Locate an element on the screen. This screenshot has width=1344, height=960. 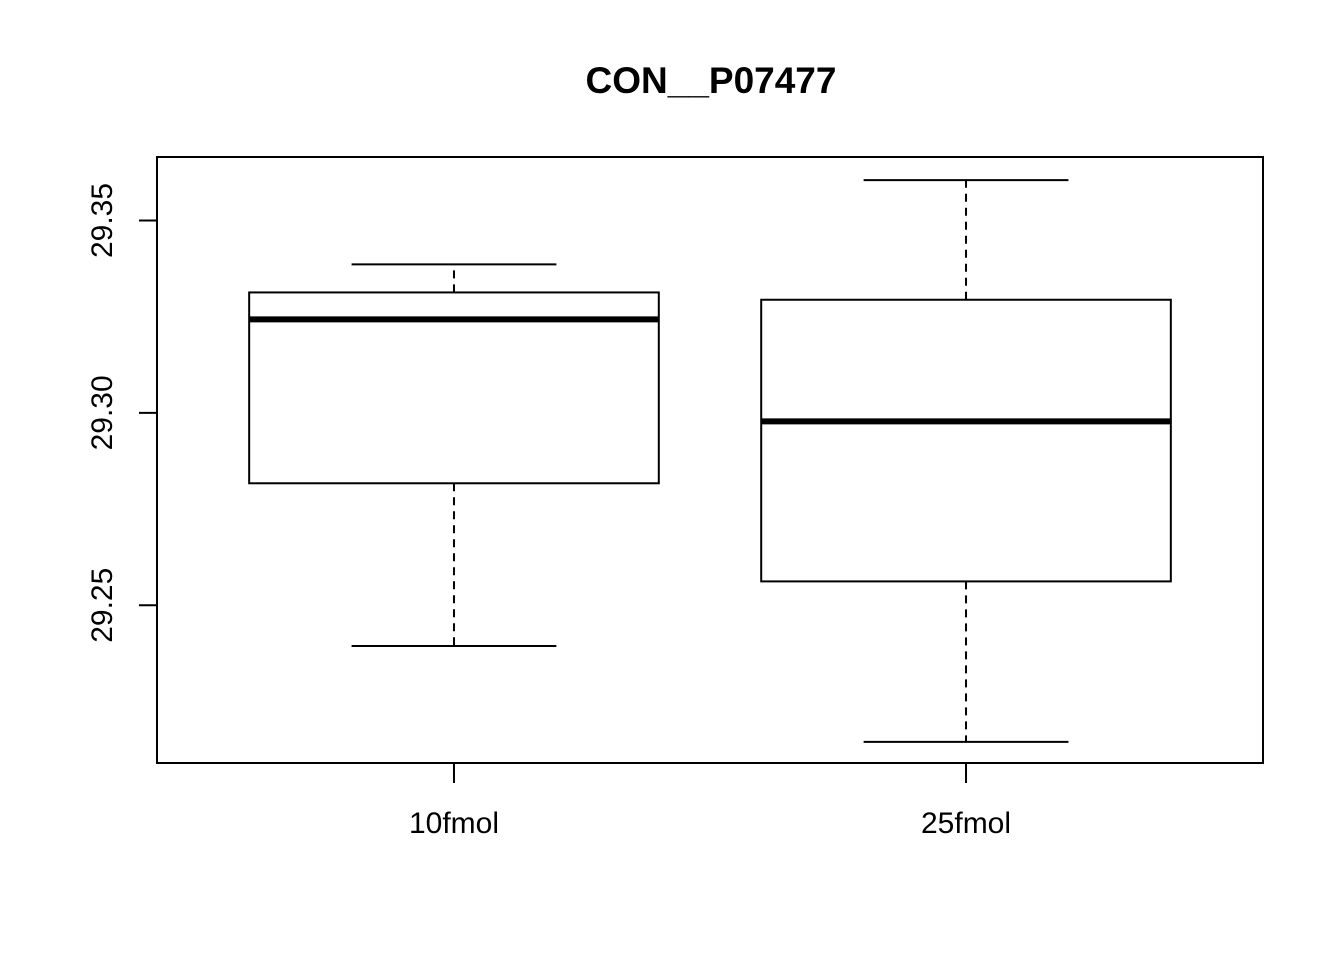
y-axis: 29.25 29.30 29.35 is located at coordinates (122, 413).